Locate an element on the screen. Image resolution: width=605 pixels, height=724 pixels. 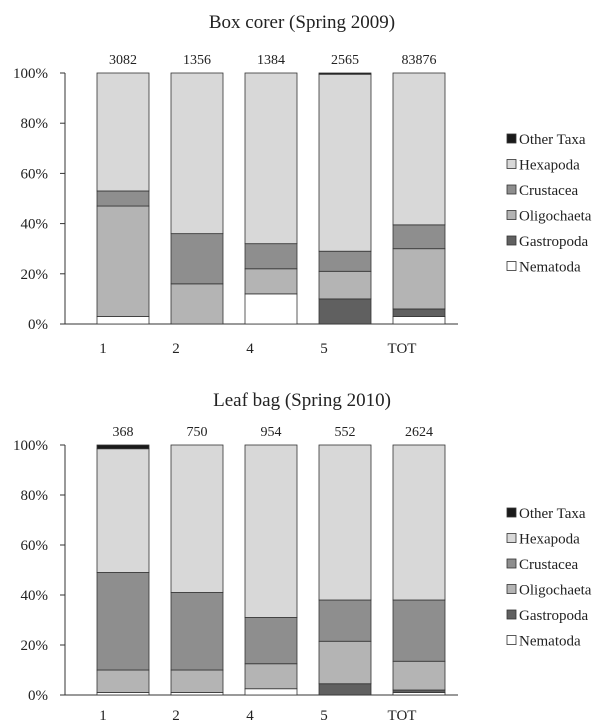
bar-total-label: 2624 is located at coordinates (419, 432).